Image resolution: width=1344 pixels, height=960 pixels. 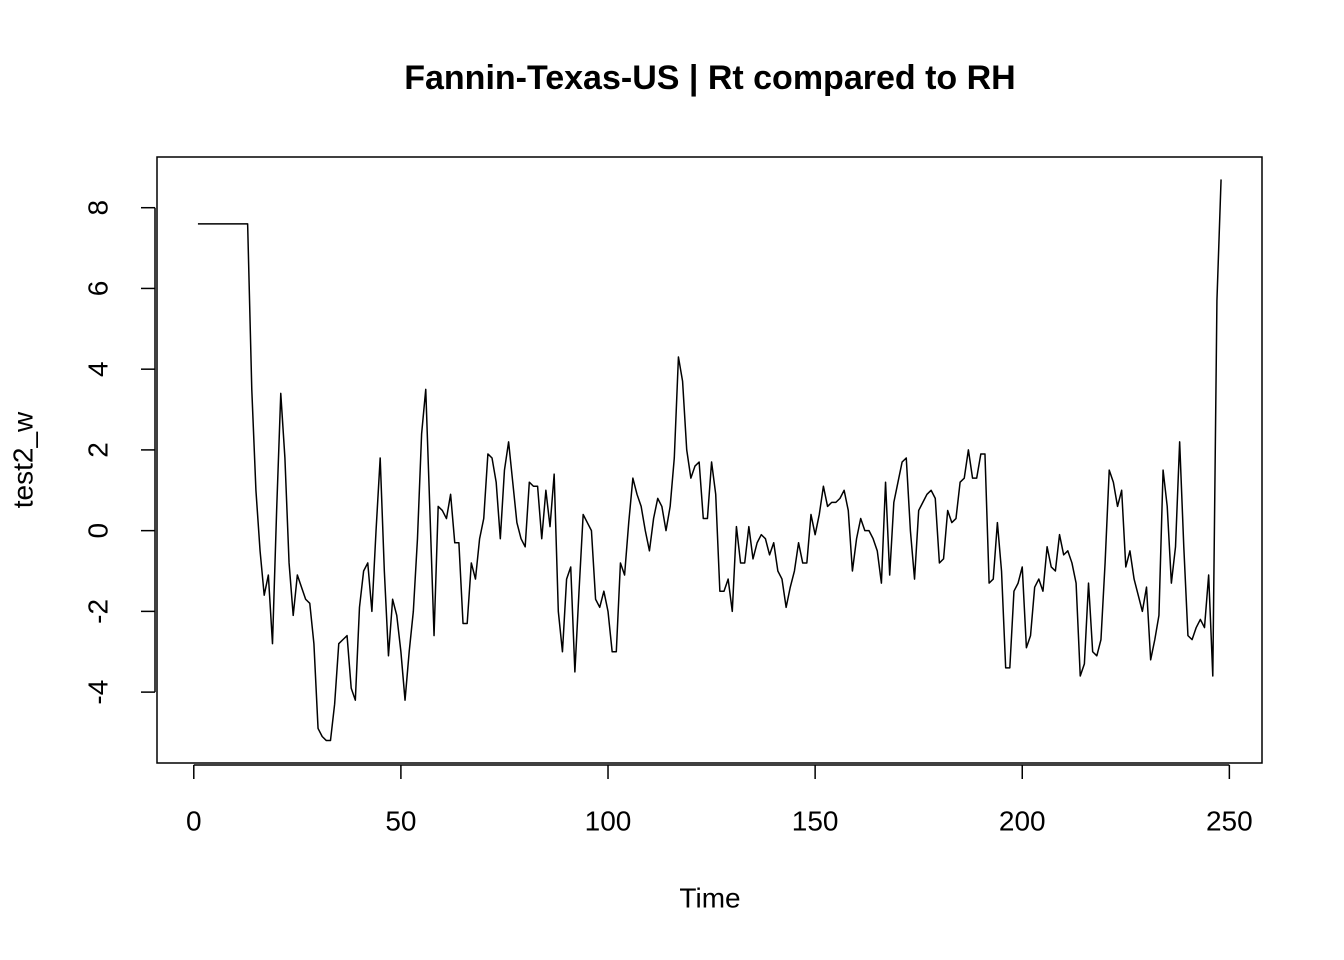 I want to click on x-tick-label: 0, so click(x=194, y=820).